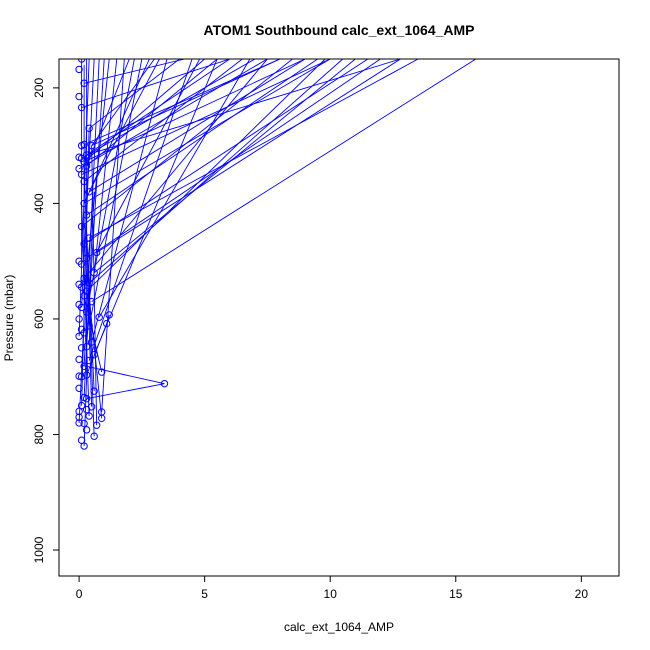 The height and width of the screenshot is (650, 650). I want to click on x-axis: 0 5 10 15 20, so click(332, 588).